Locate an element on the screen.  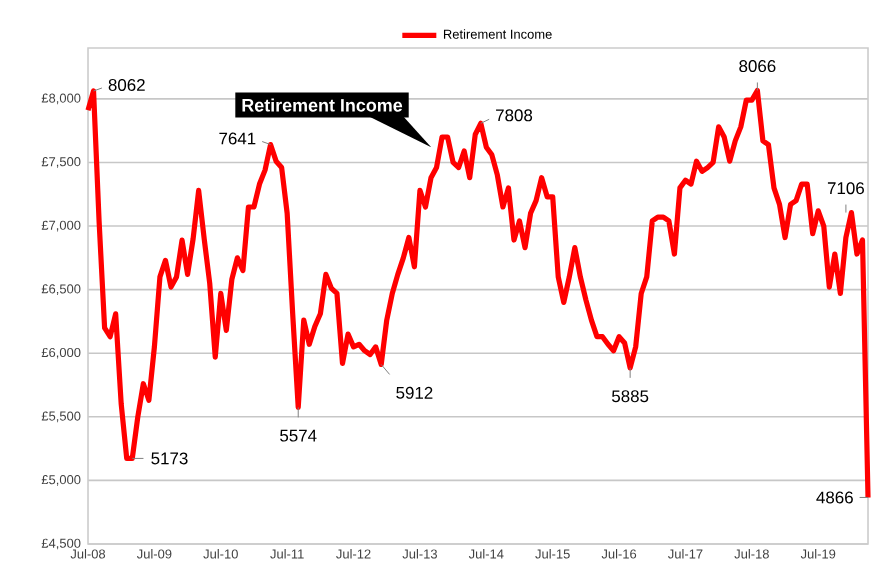
annotation: 5574 is located at coordinates (298, 435).